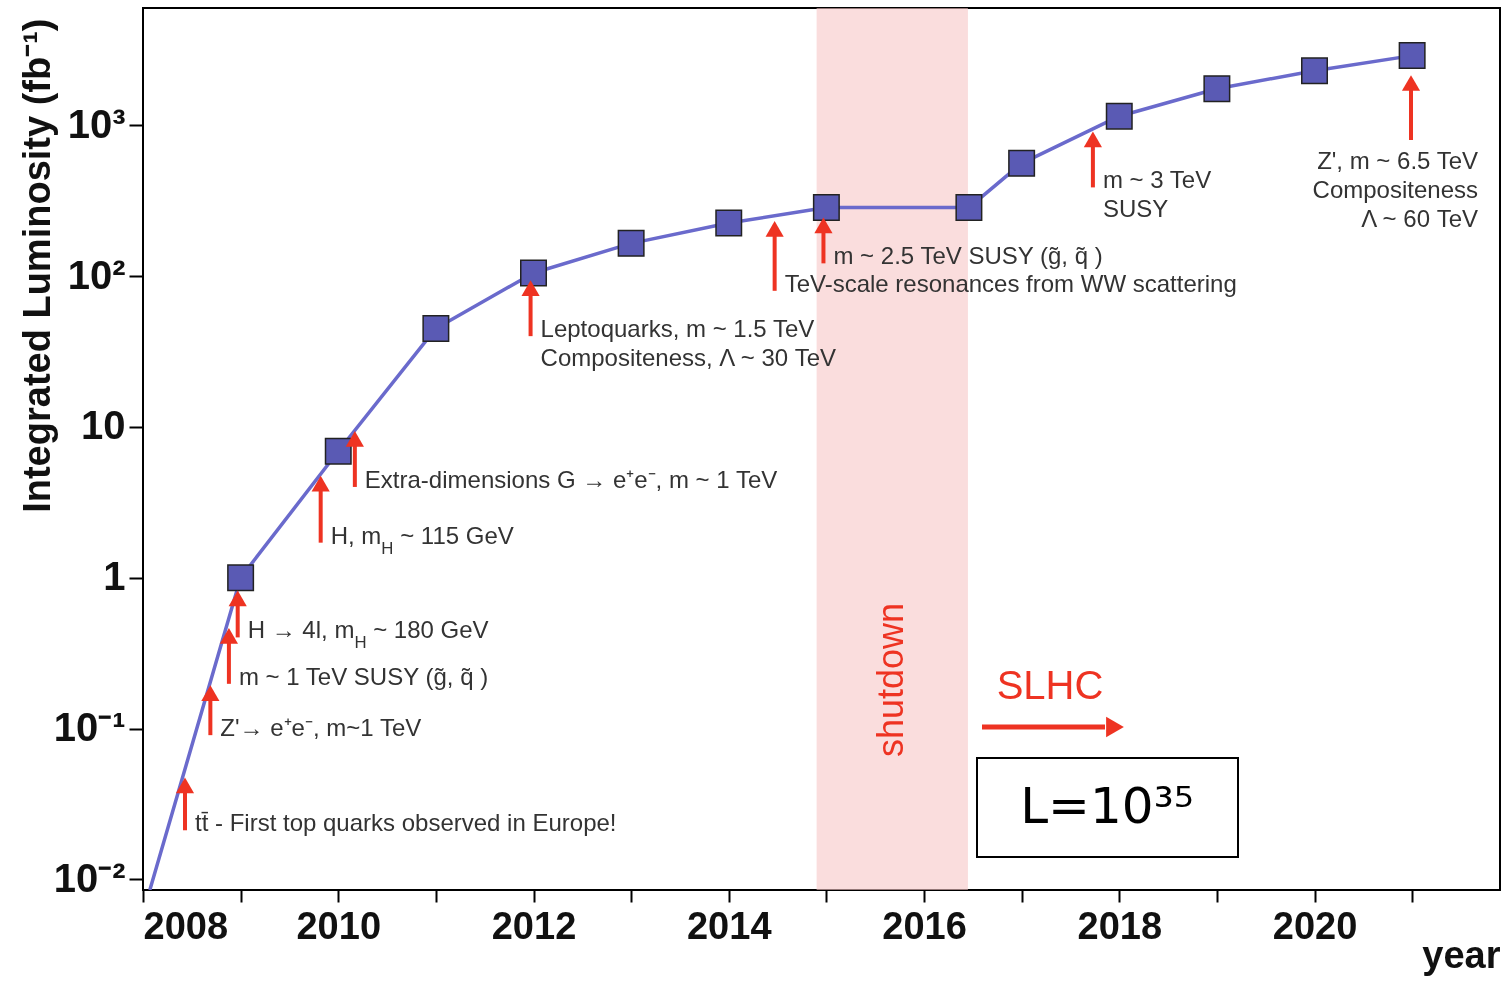  What do you see at coordinates (688, 343) in the screenshot?
I see `annotation: Leptoquarks, m ~ 1.5 TeV Compositeness, Λ ~ 30 TeV` at bounding box center [688, 343].